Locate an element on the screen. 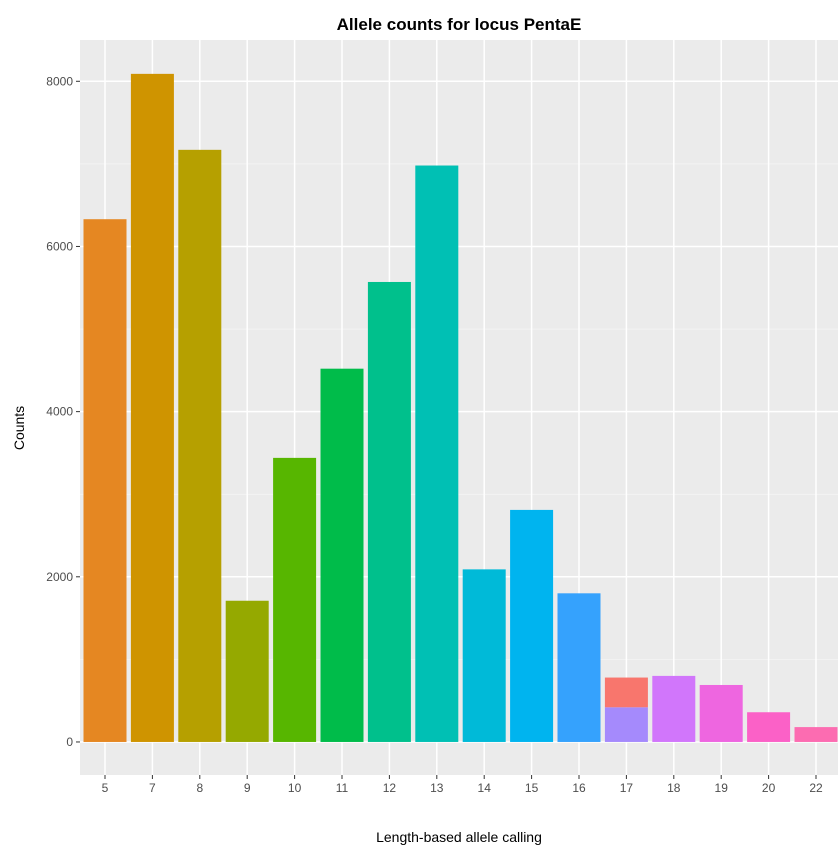 The image size is (838, 851). y-tick-label: 6000 is located at coordinates (59, 246).